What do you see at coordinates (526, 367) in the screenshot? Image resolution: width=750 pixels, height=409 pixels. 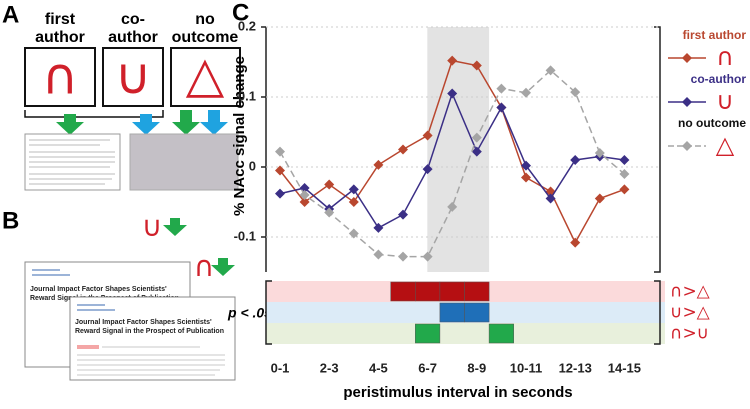 I see `x-tick-label: 10-11` at bounding box center [526, 367].